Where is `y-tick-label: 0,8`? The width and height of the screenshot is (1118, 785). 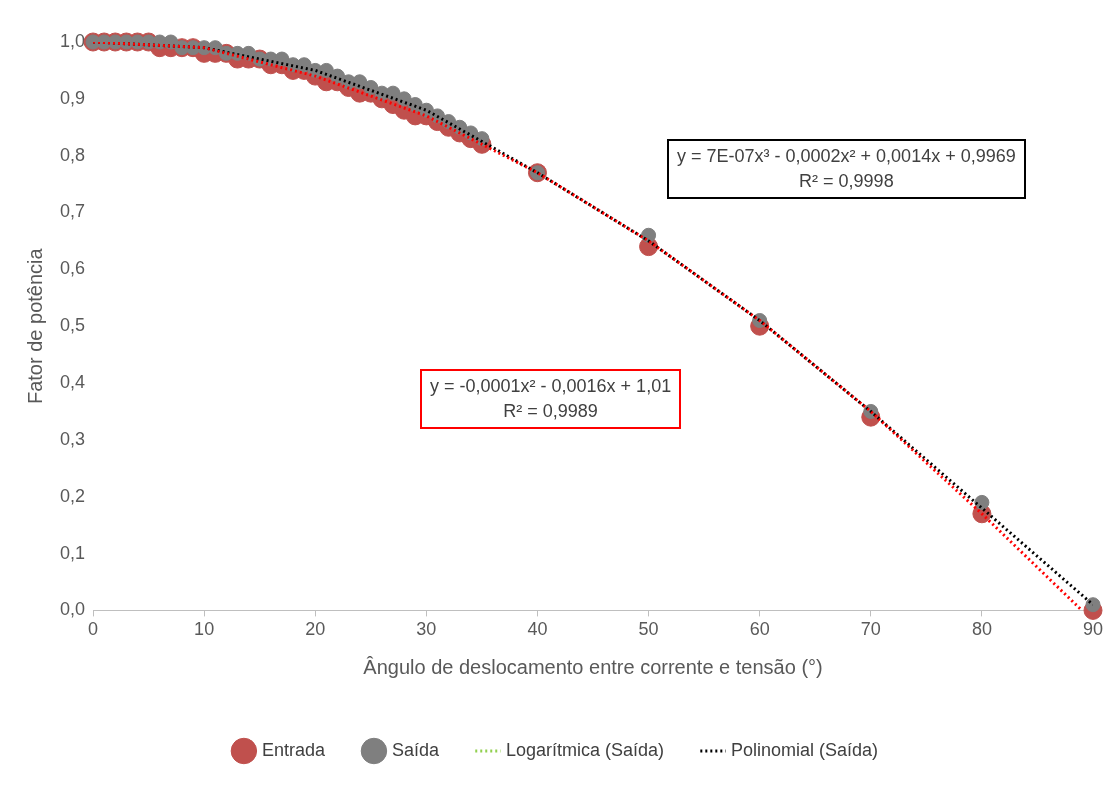 y-tick-label: 0,8 is located at coordinates (72, 154).